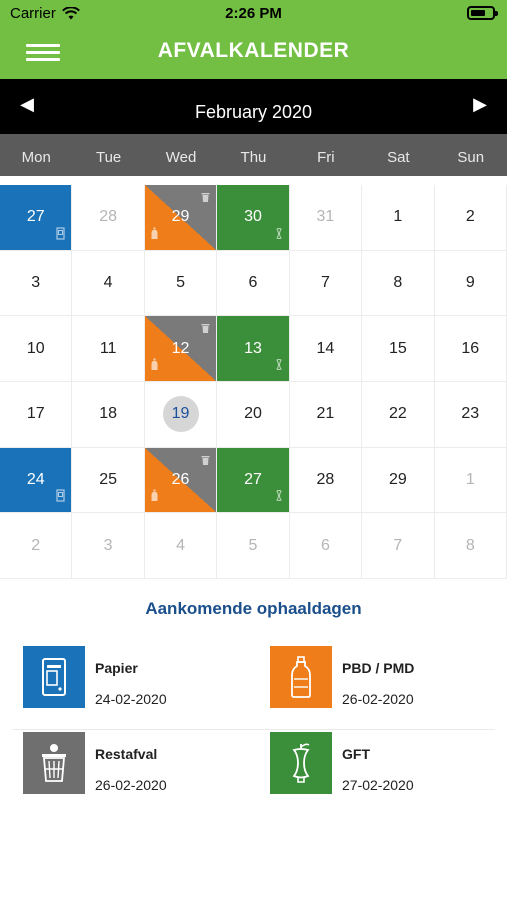 This screenshot has width=507, height=900. I want to click on day-number: 14, so click(325, 348).